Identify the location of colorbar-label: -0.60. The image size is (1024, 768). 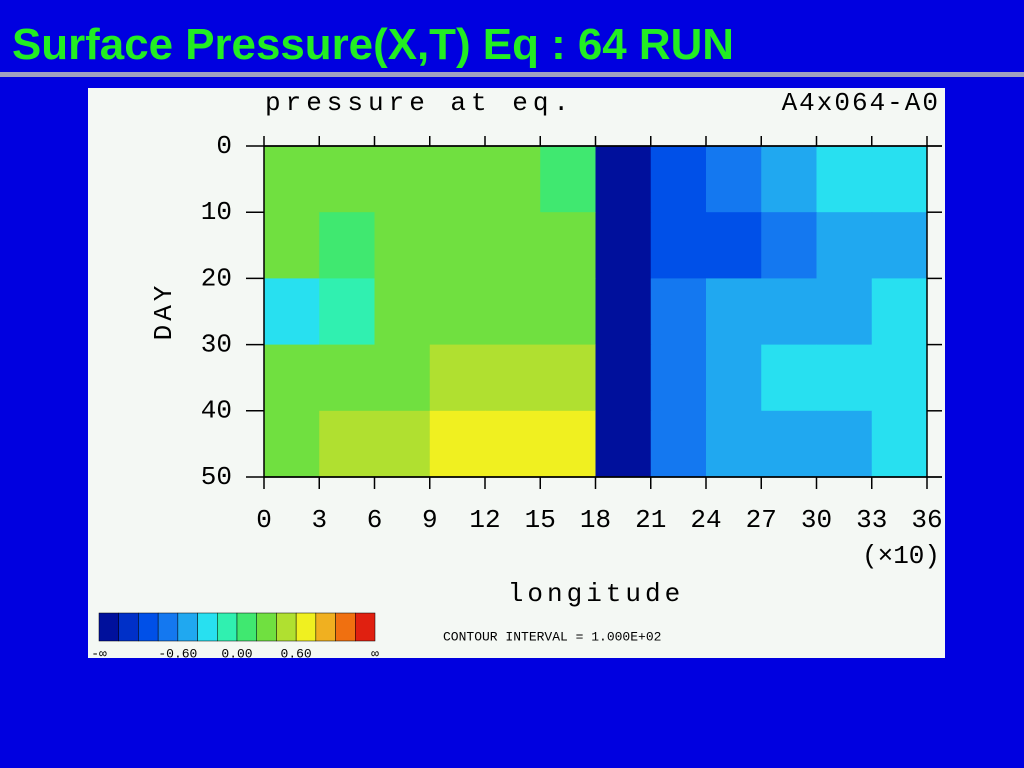
(177, 653).